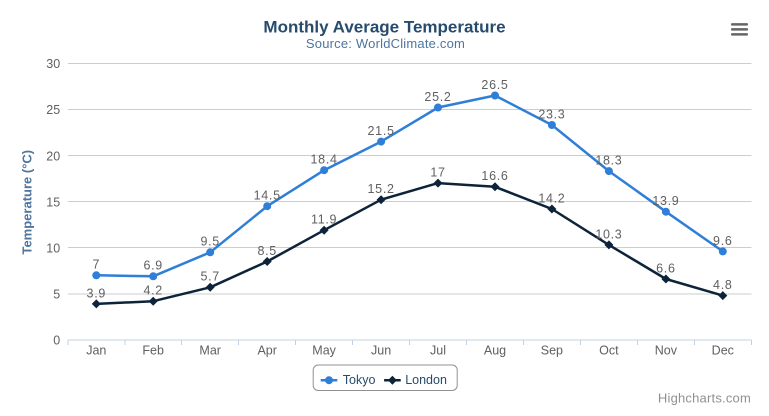 The height and width of the screenshot is (416, 769). What do you see at coordinates (723, 350) in the screenshot?
I see `svg-text: Dec` at bounding box center [723, 350].